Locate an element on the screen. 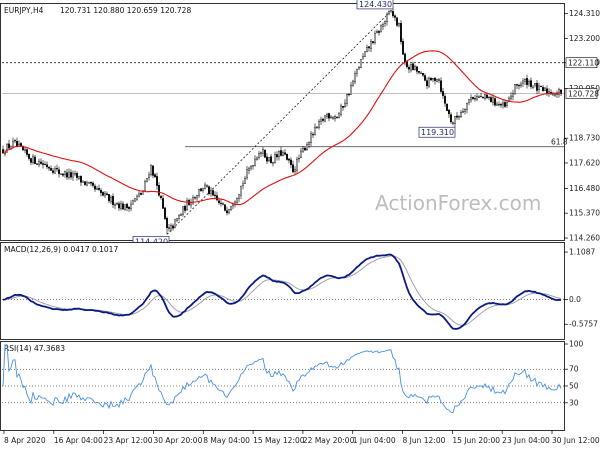 This screenshot has height=450, width=600. time-tick-label: 8 Jun 12:00 is located at coordinates (424, 440).